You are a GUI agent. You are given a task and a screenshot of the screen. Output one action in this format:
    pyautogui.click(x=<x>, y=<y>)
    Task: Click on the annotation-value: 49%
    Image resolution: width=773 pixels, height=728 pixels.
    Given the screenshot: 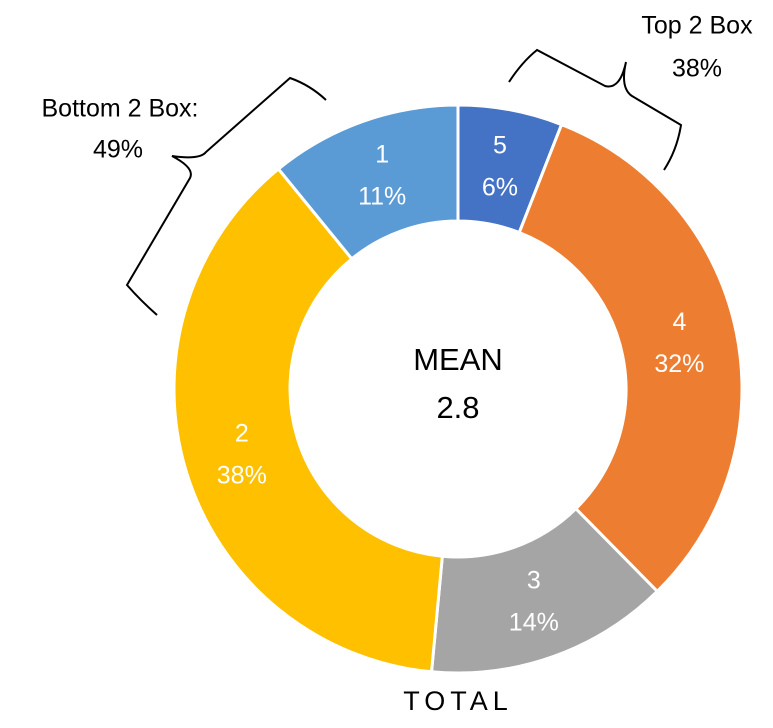 What is the action you would take?
    pyautogui.click(x=118, y=150)
    